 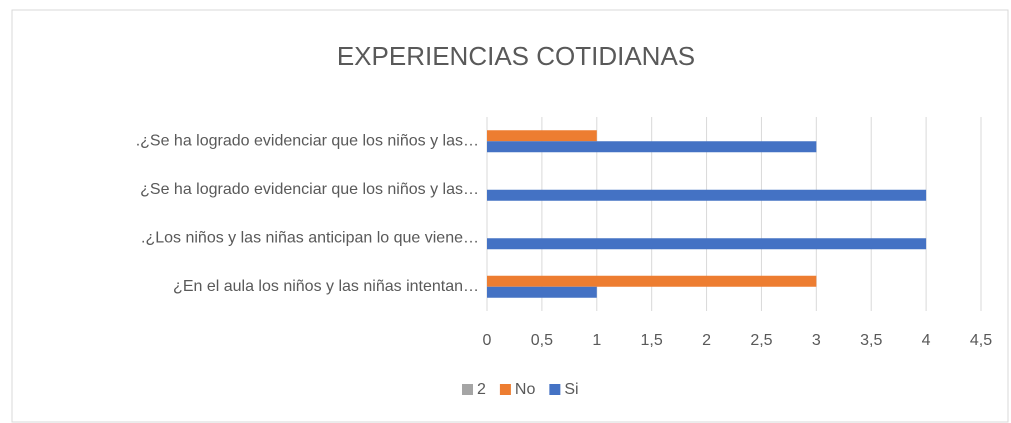 What do you see at coordinates (487, 340) in the screenshot?
I see `x-tick-label: 0` at bounding box center [487, 340].